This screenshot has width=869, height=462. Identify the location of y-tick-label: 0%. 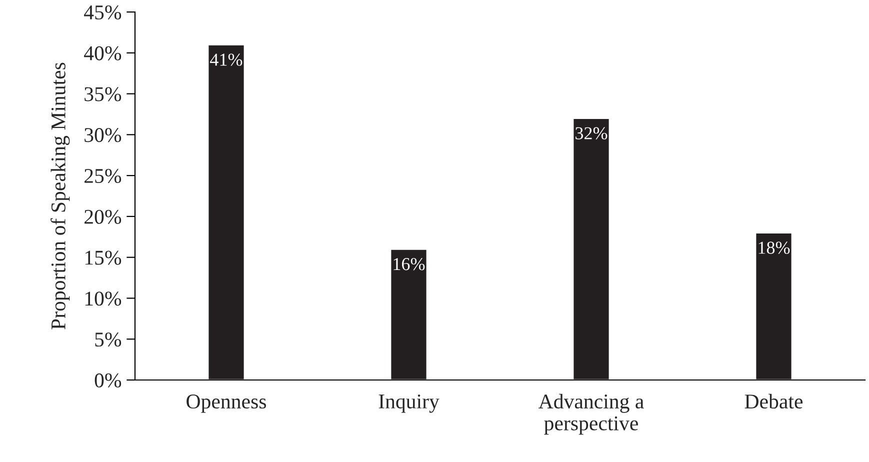
(108, 380).